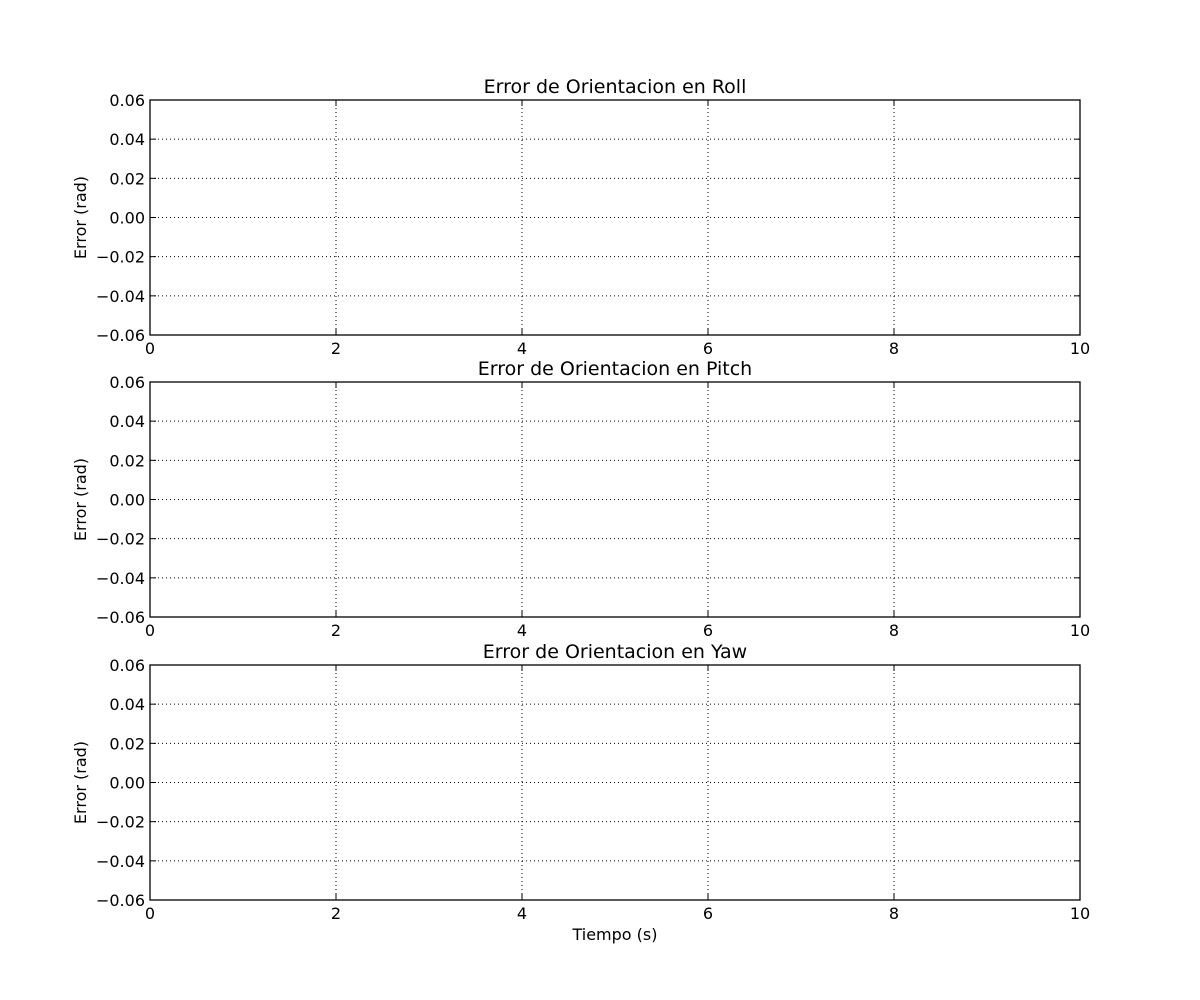 The height and width of the screenshot is (1000, 1200). Describe the element at coordinates (615, 369) in the screenshot. I see `plot-title-2: Error de Orientacion en Pitch` at that location.